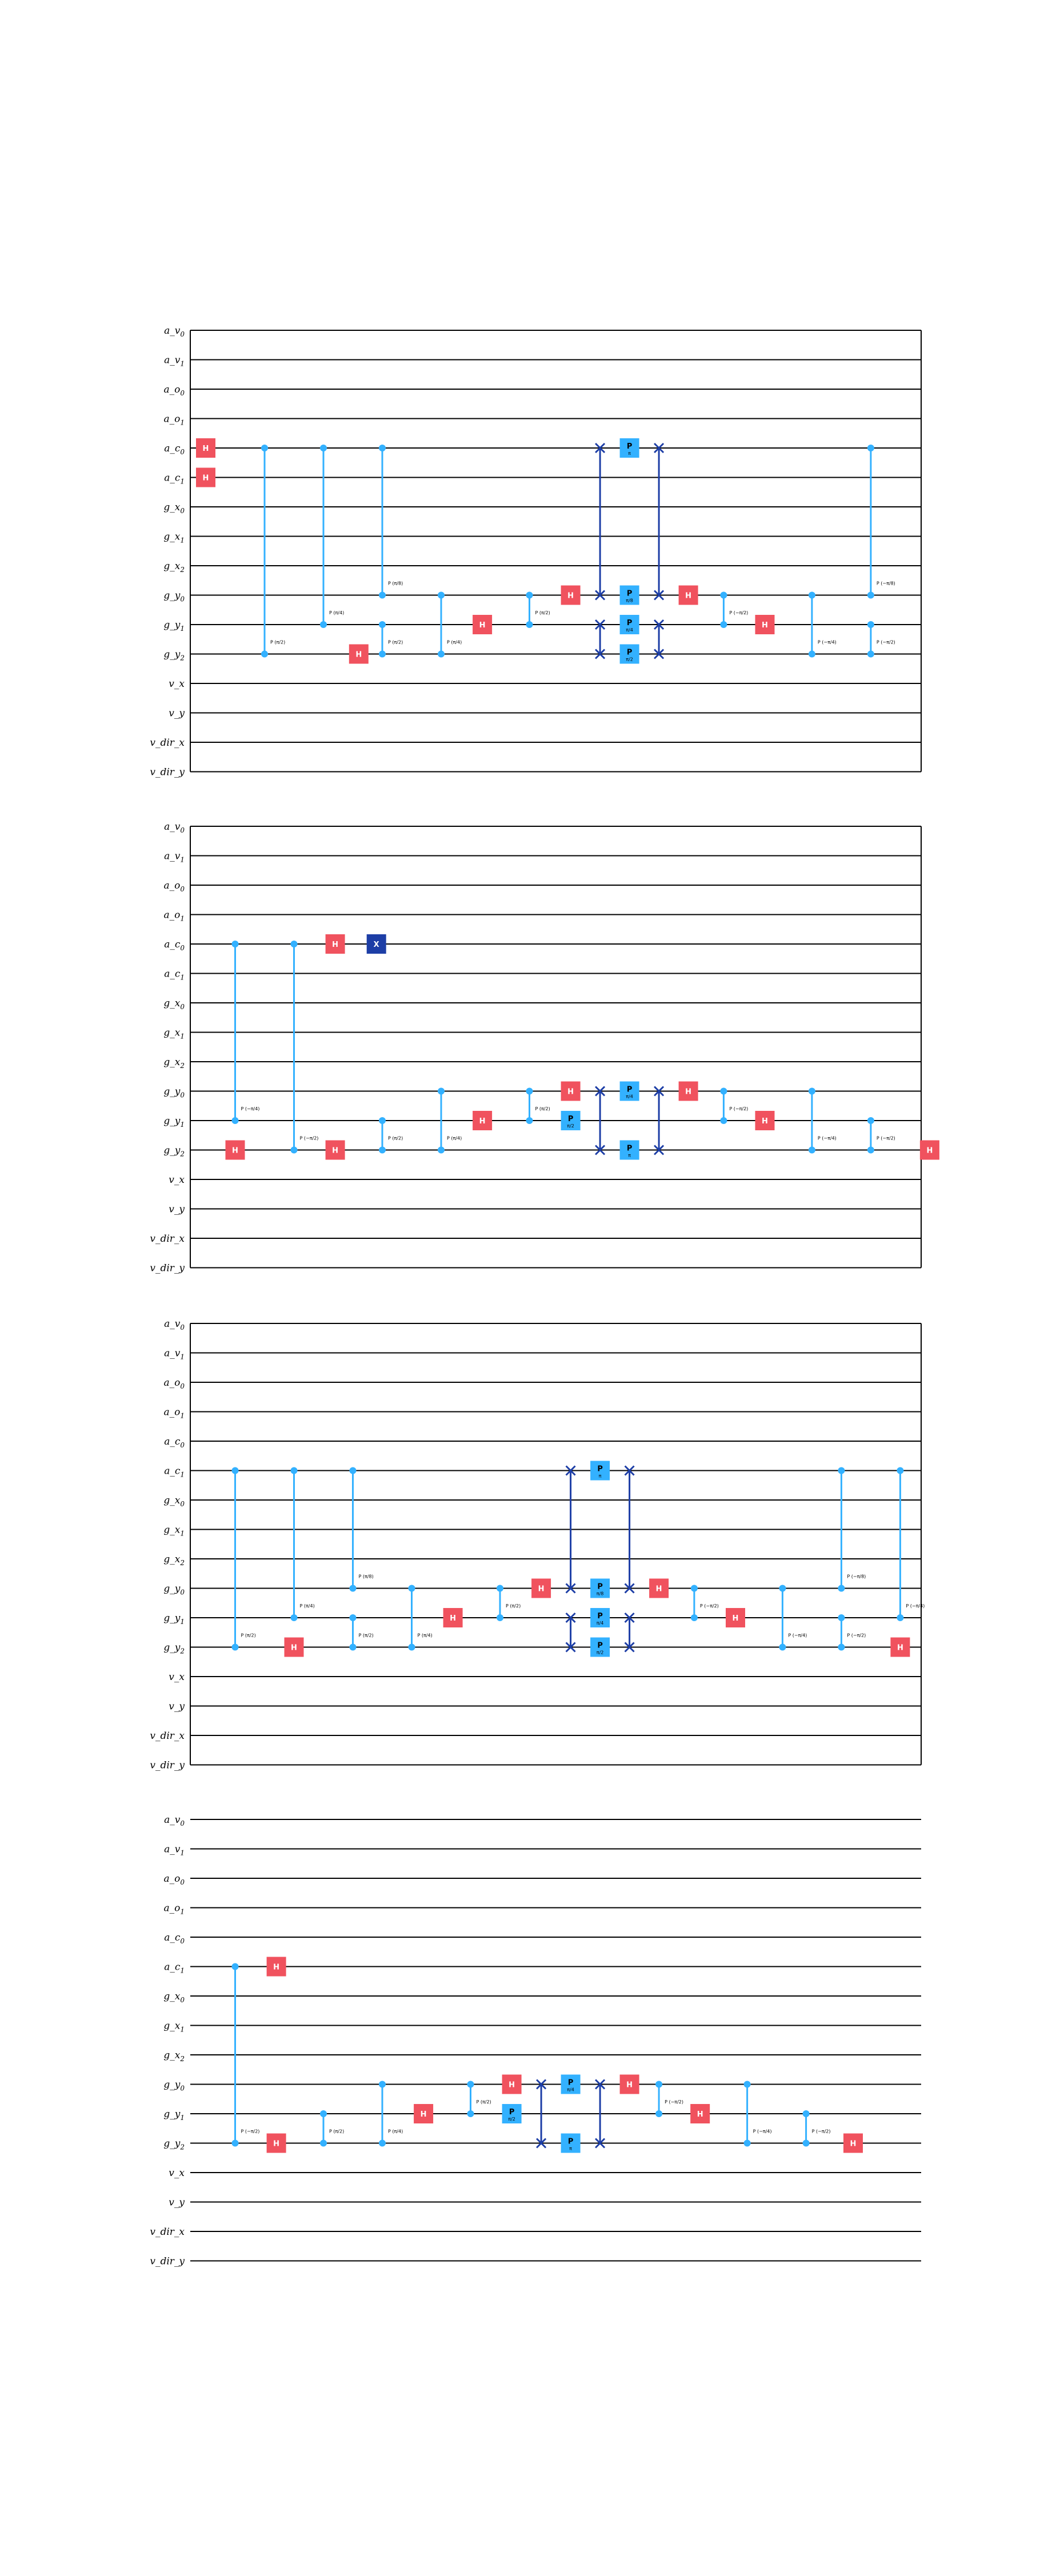  Describe the element at coordinates (174, 1968) in the screenshot. I see `qubit-label-a_c1: a_c1` at that location.